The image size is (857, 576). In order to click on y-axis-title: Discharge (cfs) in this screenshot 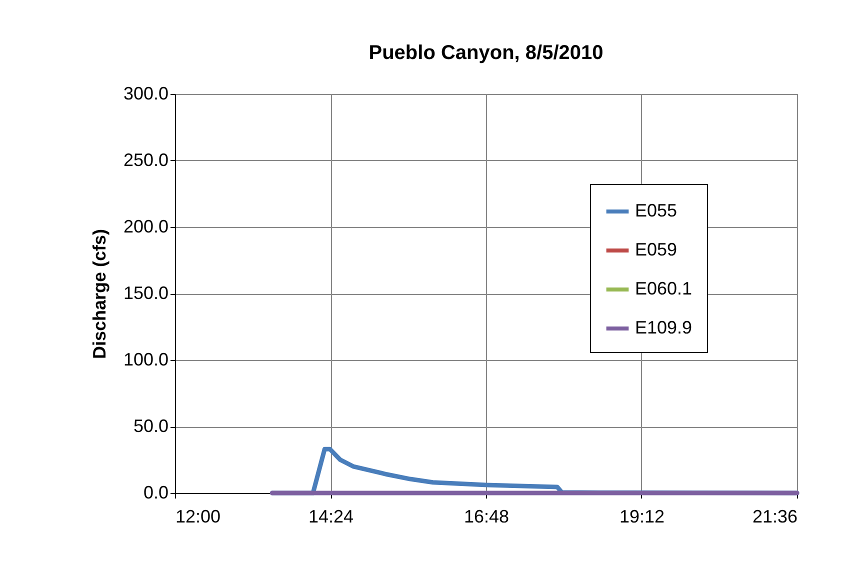, I will do `click(99, 294)`.